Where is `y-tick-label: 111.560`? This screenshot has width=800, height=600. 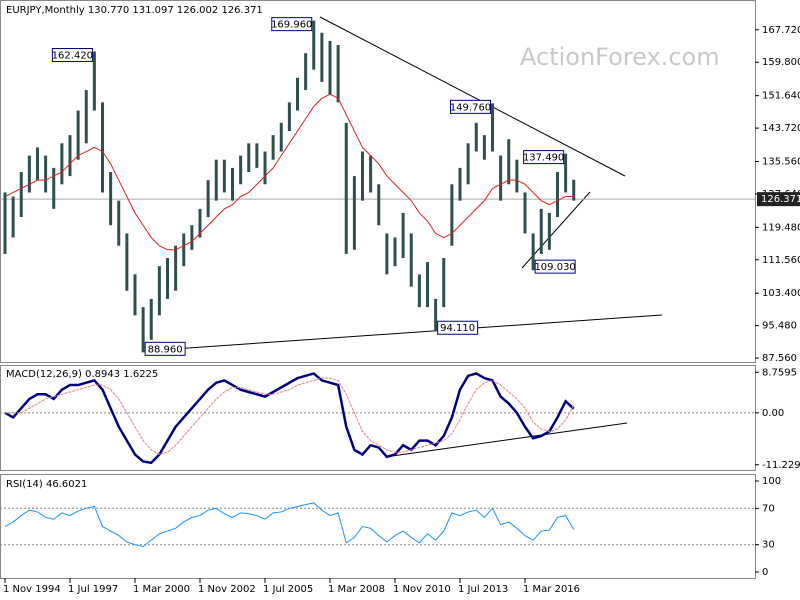 y-tick-label: 111.560 is located at coordinates (781, 260).